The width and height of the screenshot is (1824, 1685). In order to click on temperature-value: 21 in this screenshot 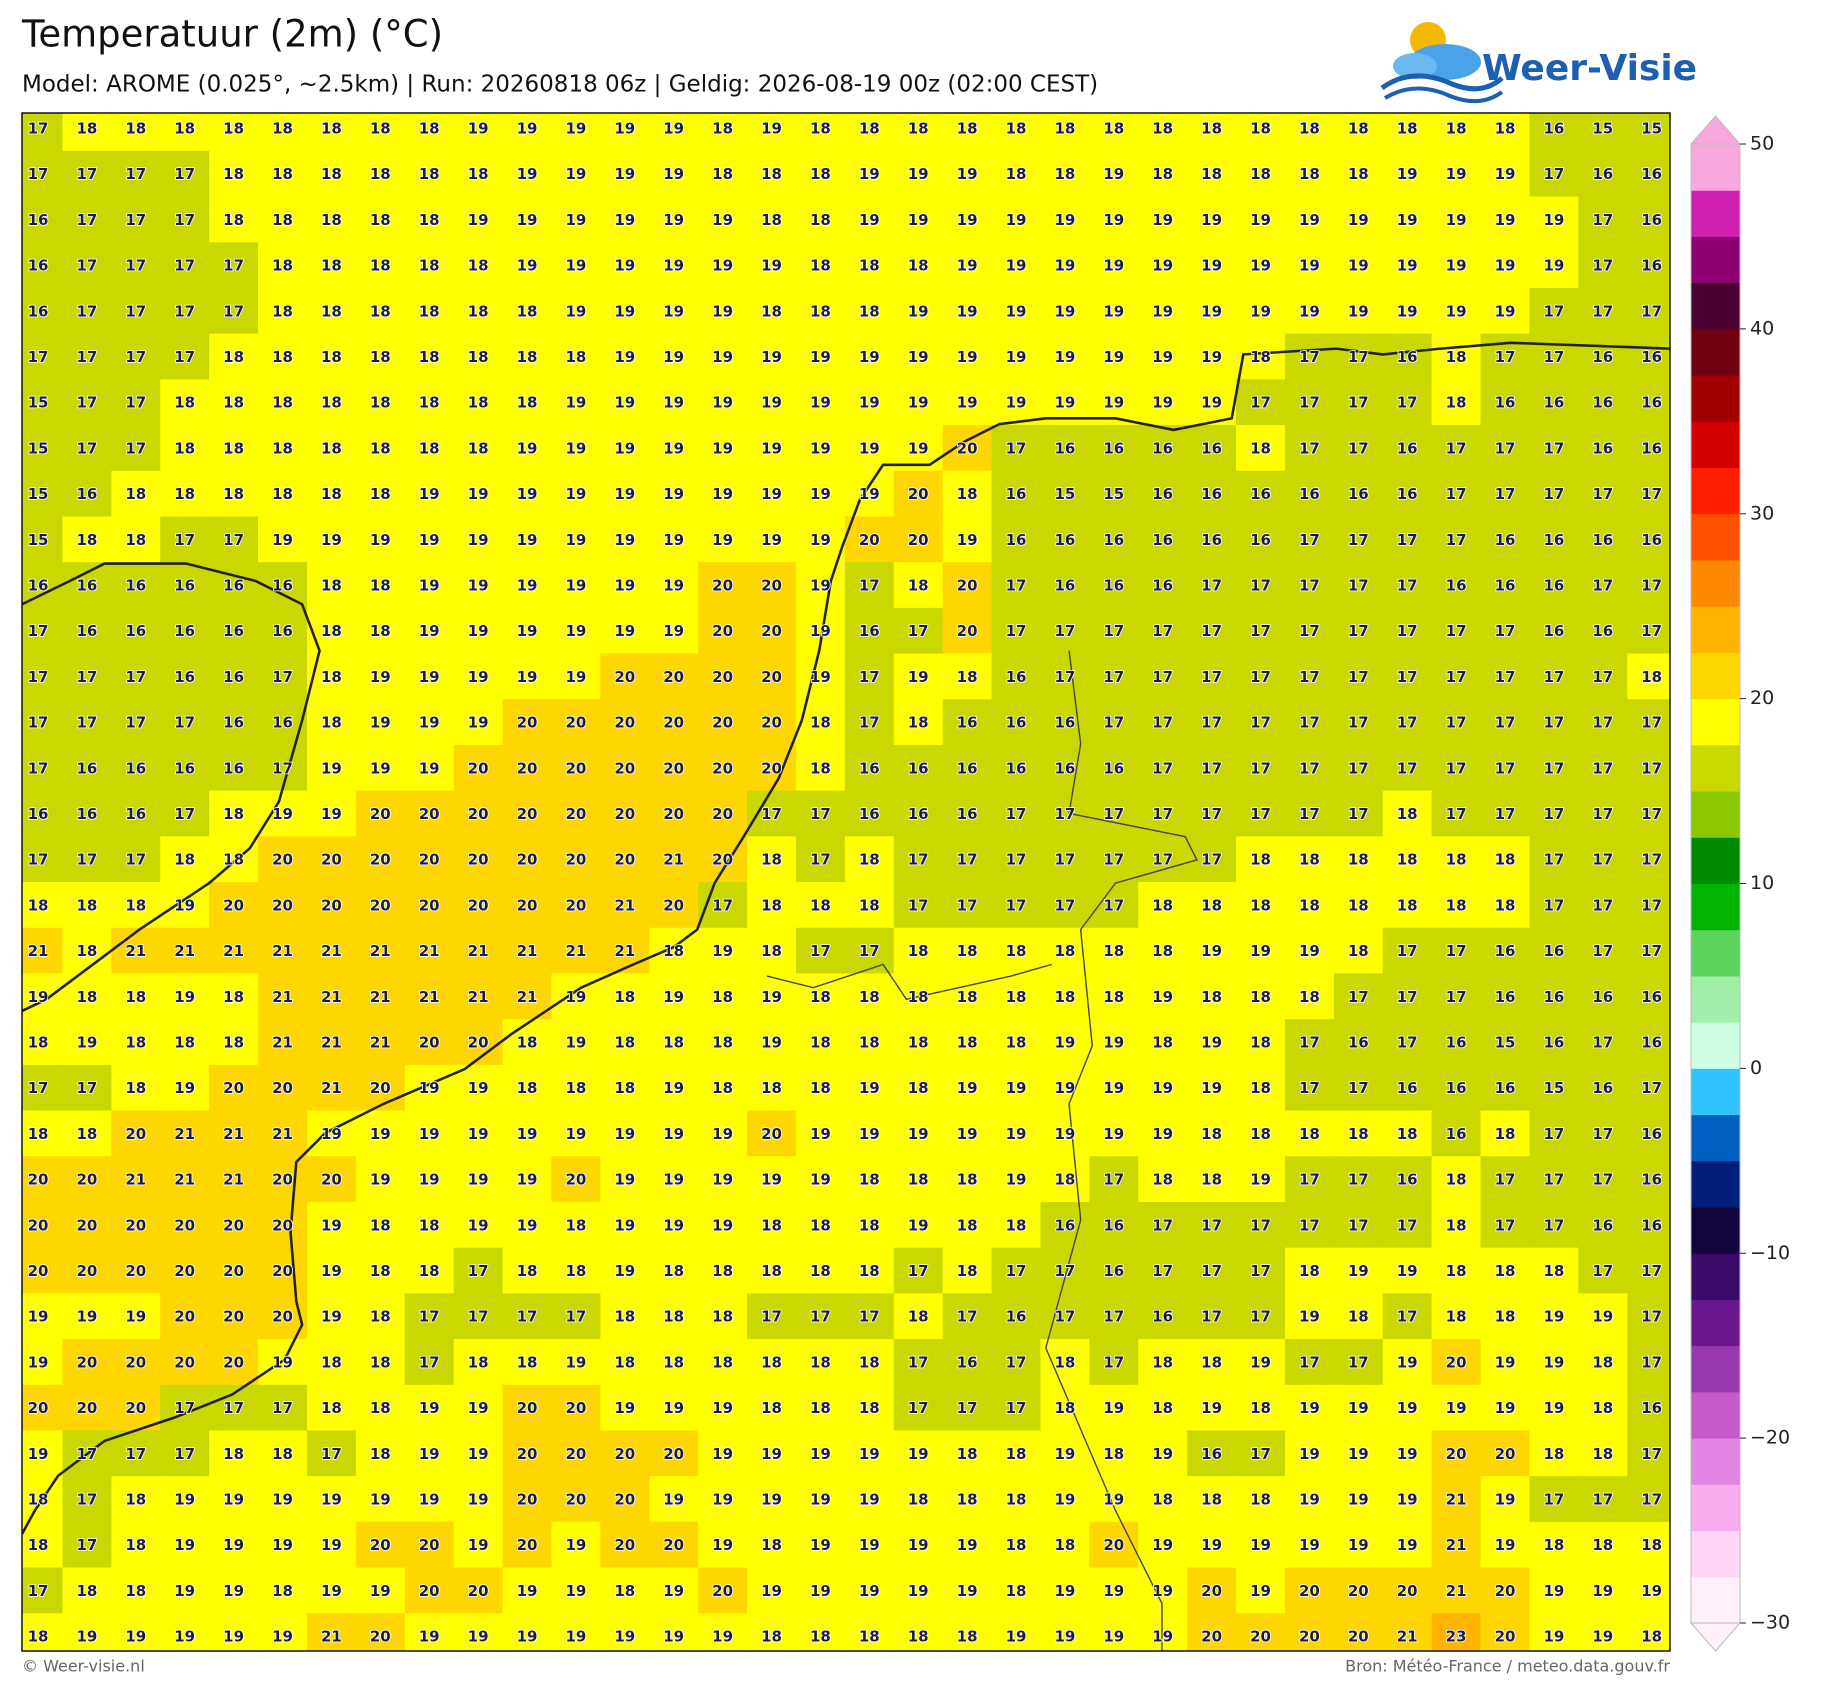, I will do `click(184, 1180)`.